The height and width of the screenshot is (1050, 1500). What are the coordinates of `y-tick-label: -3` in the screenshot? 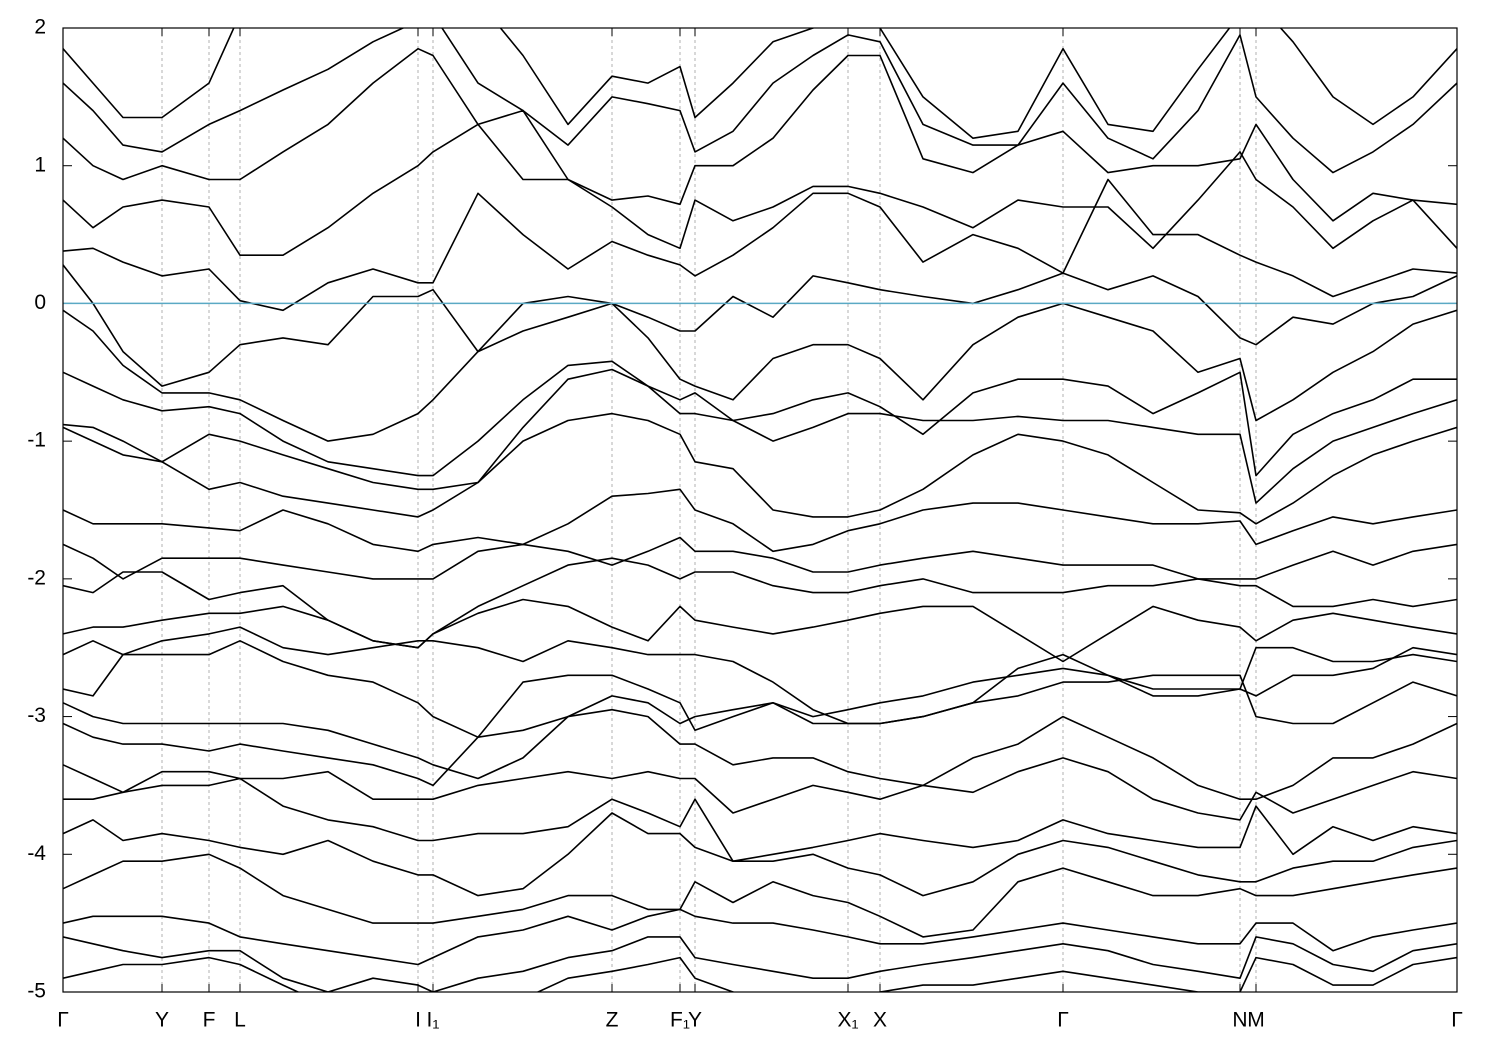 It's located at (36, 715).